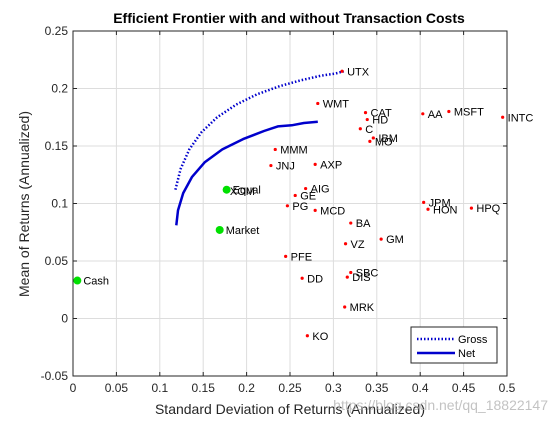 The height and width of the screenshot is (425, 560). Describe the element at coordinates (507, 388) in the screenshot. I see `x-tick-label: 0.5` at that location.